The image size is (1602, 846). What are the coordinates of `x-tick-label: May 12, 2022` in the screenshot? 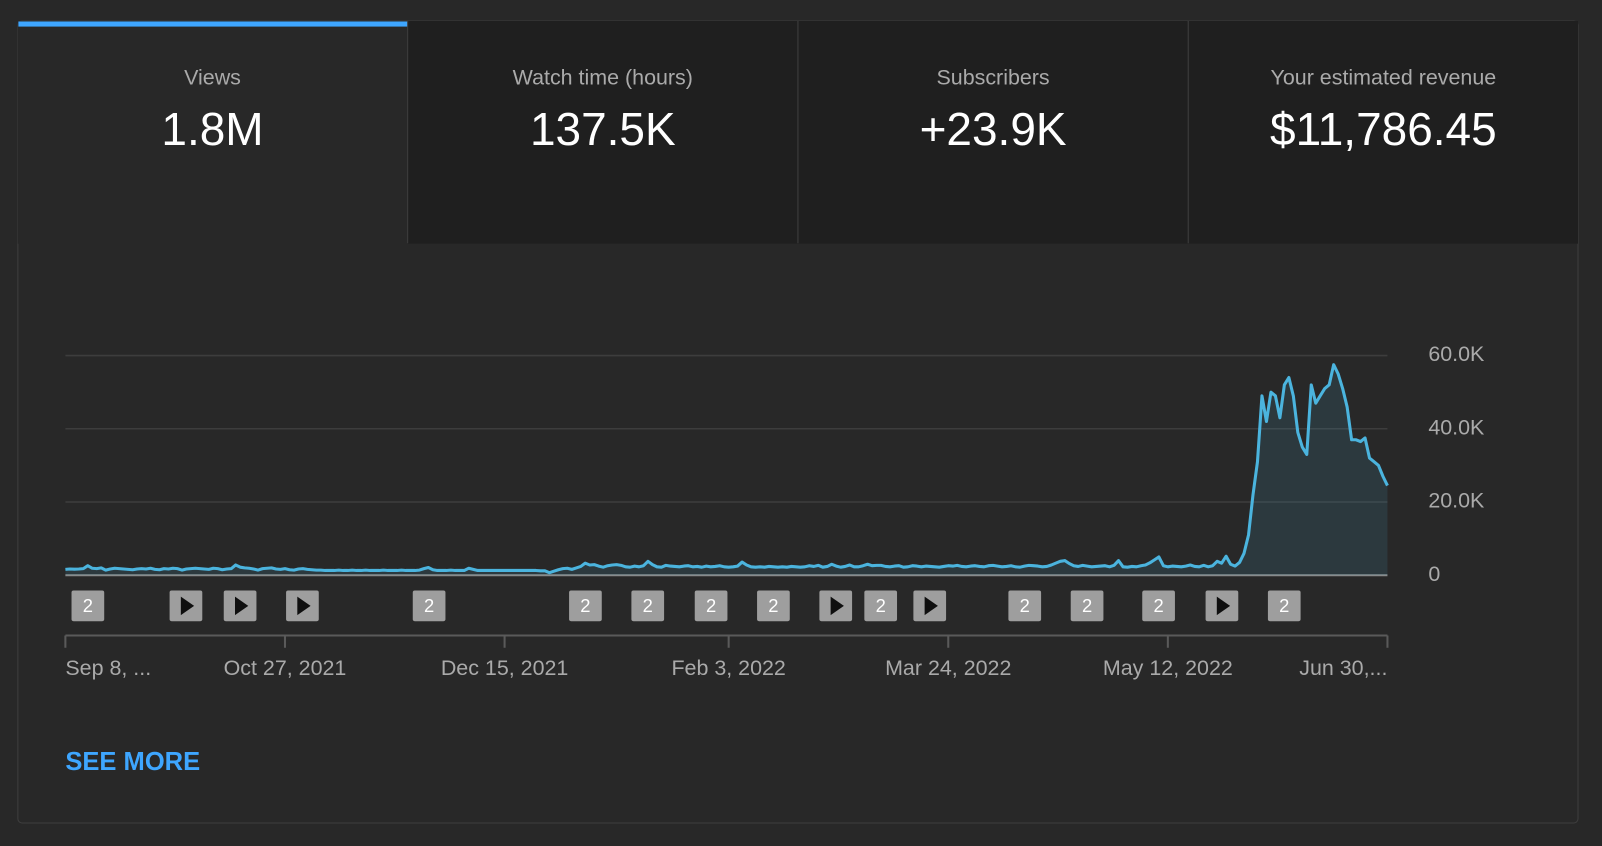 It's located at (1168, 668).